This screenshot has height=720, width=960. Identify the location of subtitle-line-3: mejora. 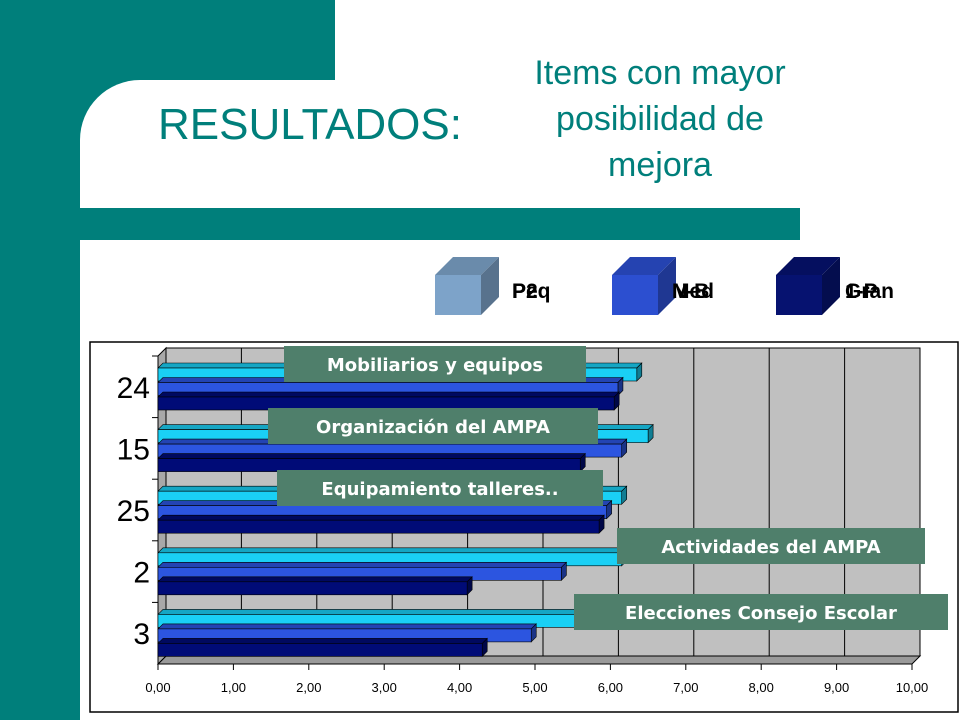
(660, 165).